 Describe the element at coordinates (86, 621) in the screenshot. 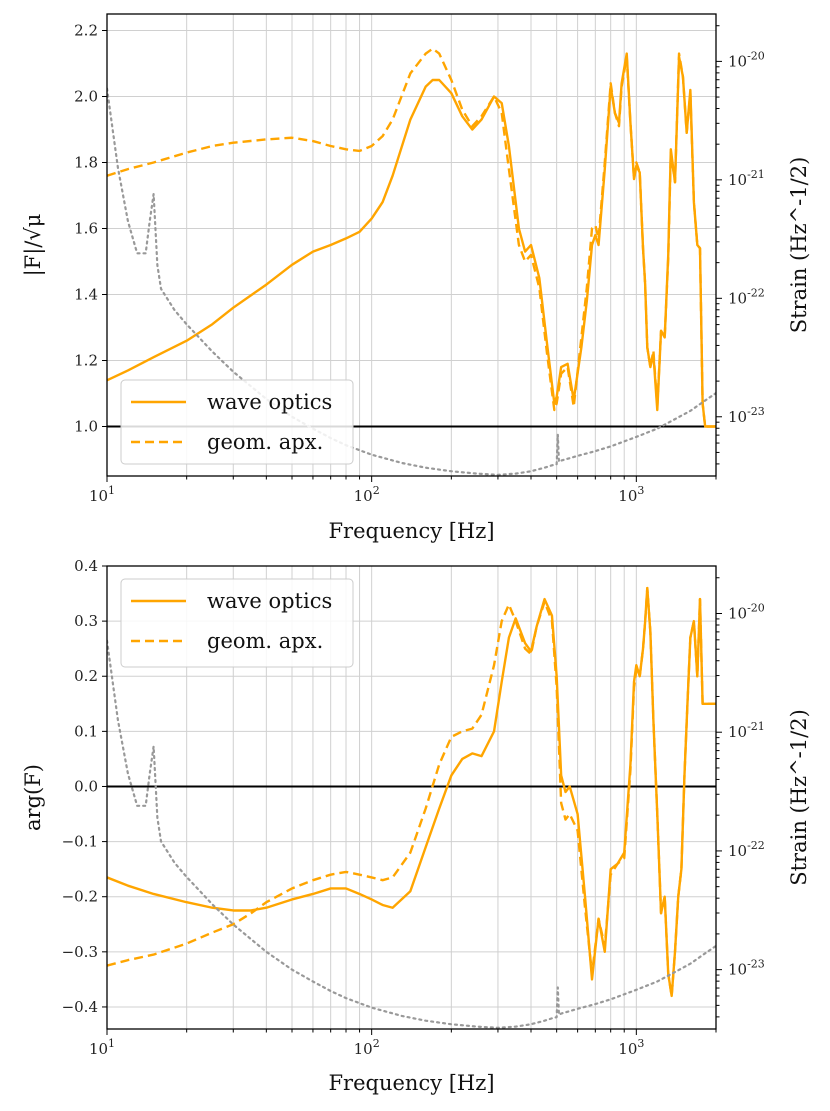

I see `y-tick-label: 0.3` at that location.